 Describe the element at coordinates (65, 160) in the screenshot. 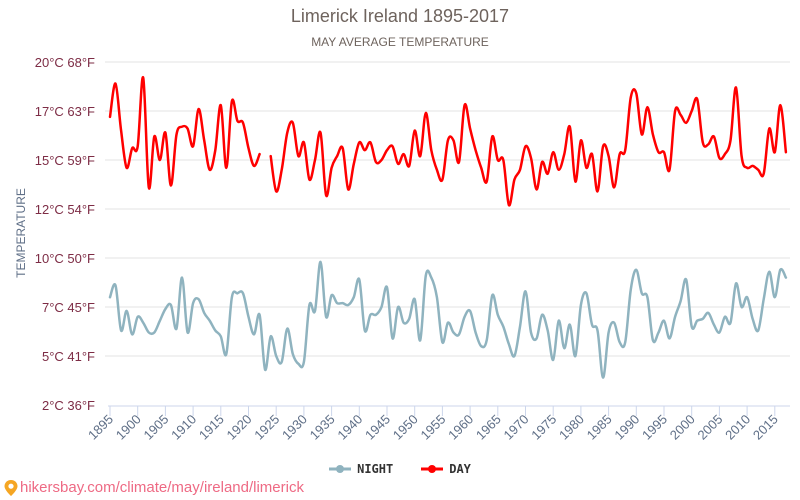

I see `y-tick-label: 15°C 59°F` at that location.